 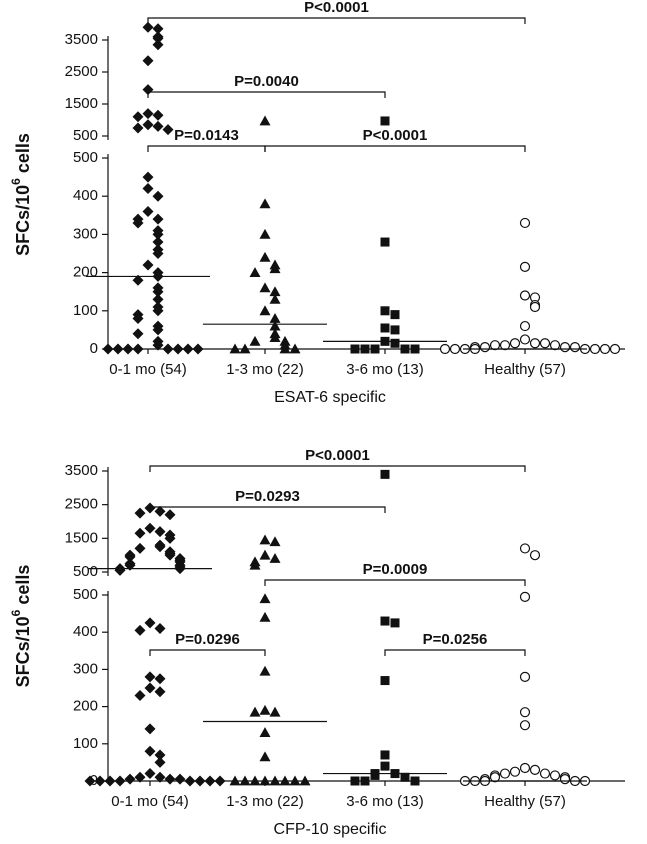 I want to click on y2-tick-label: 3500, so click(x=81, y=39).